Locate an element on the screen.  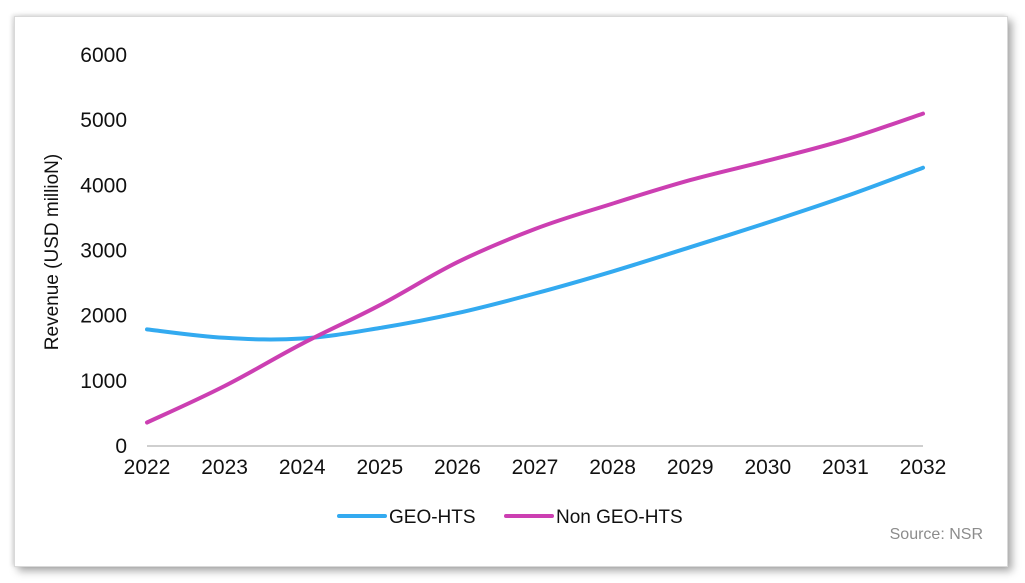
x-tick-label: 2032 is located at coordinates (923, 467).